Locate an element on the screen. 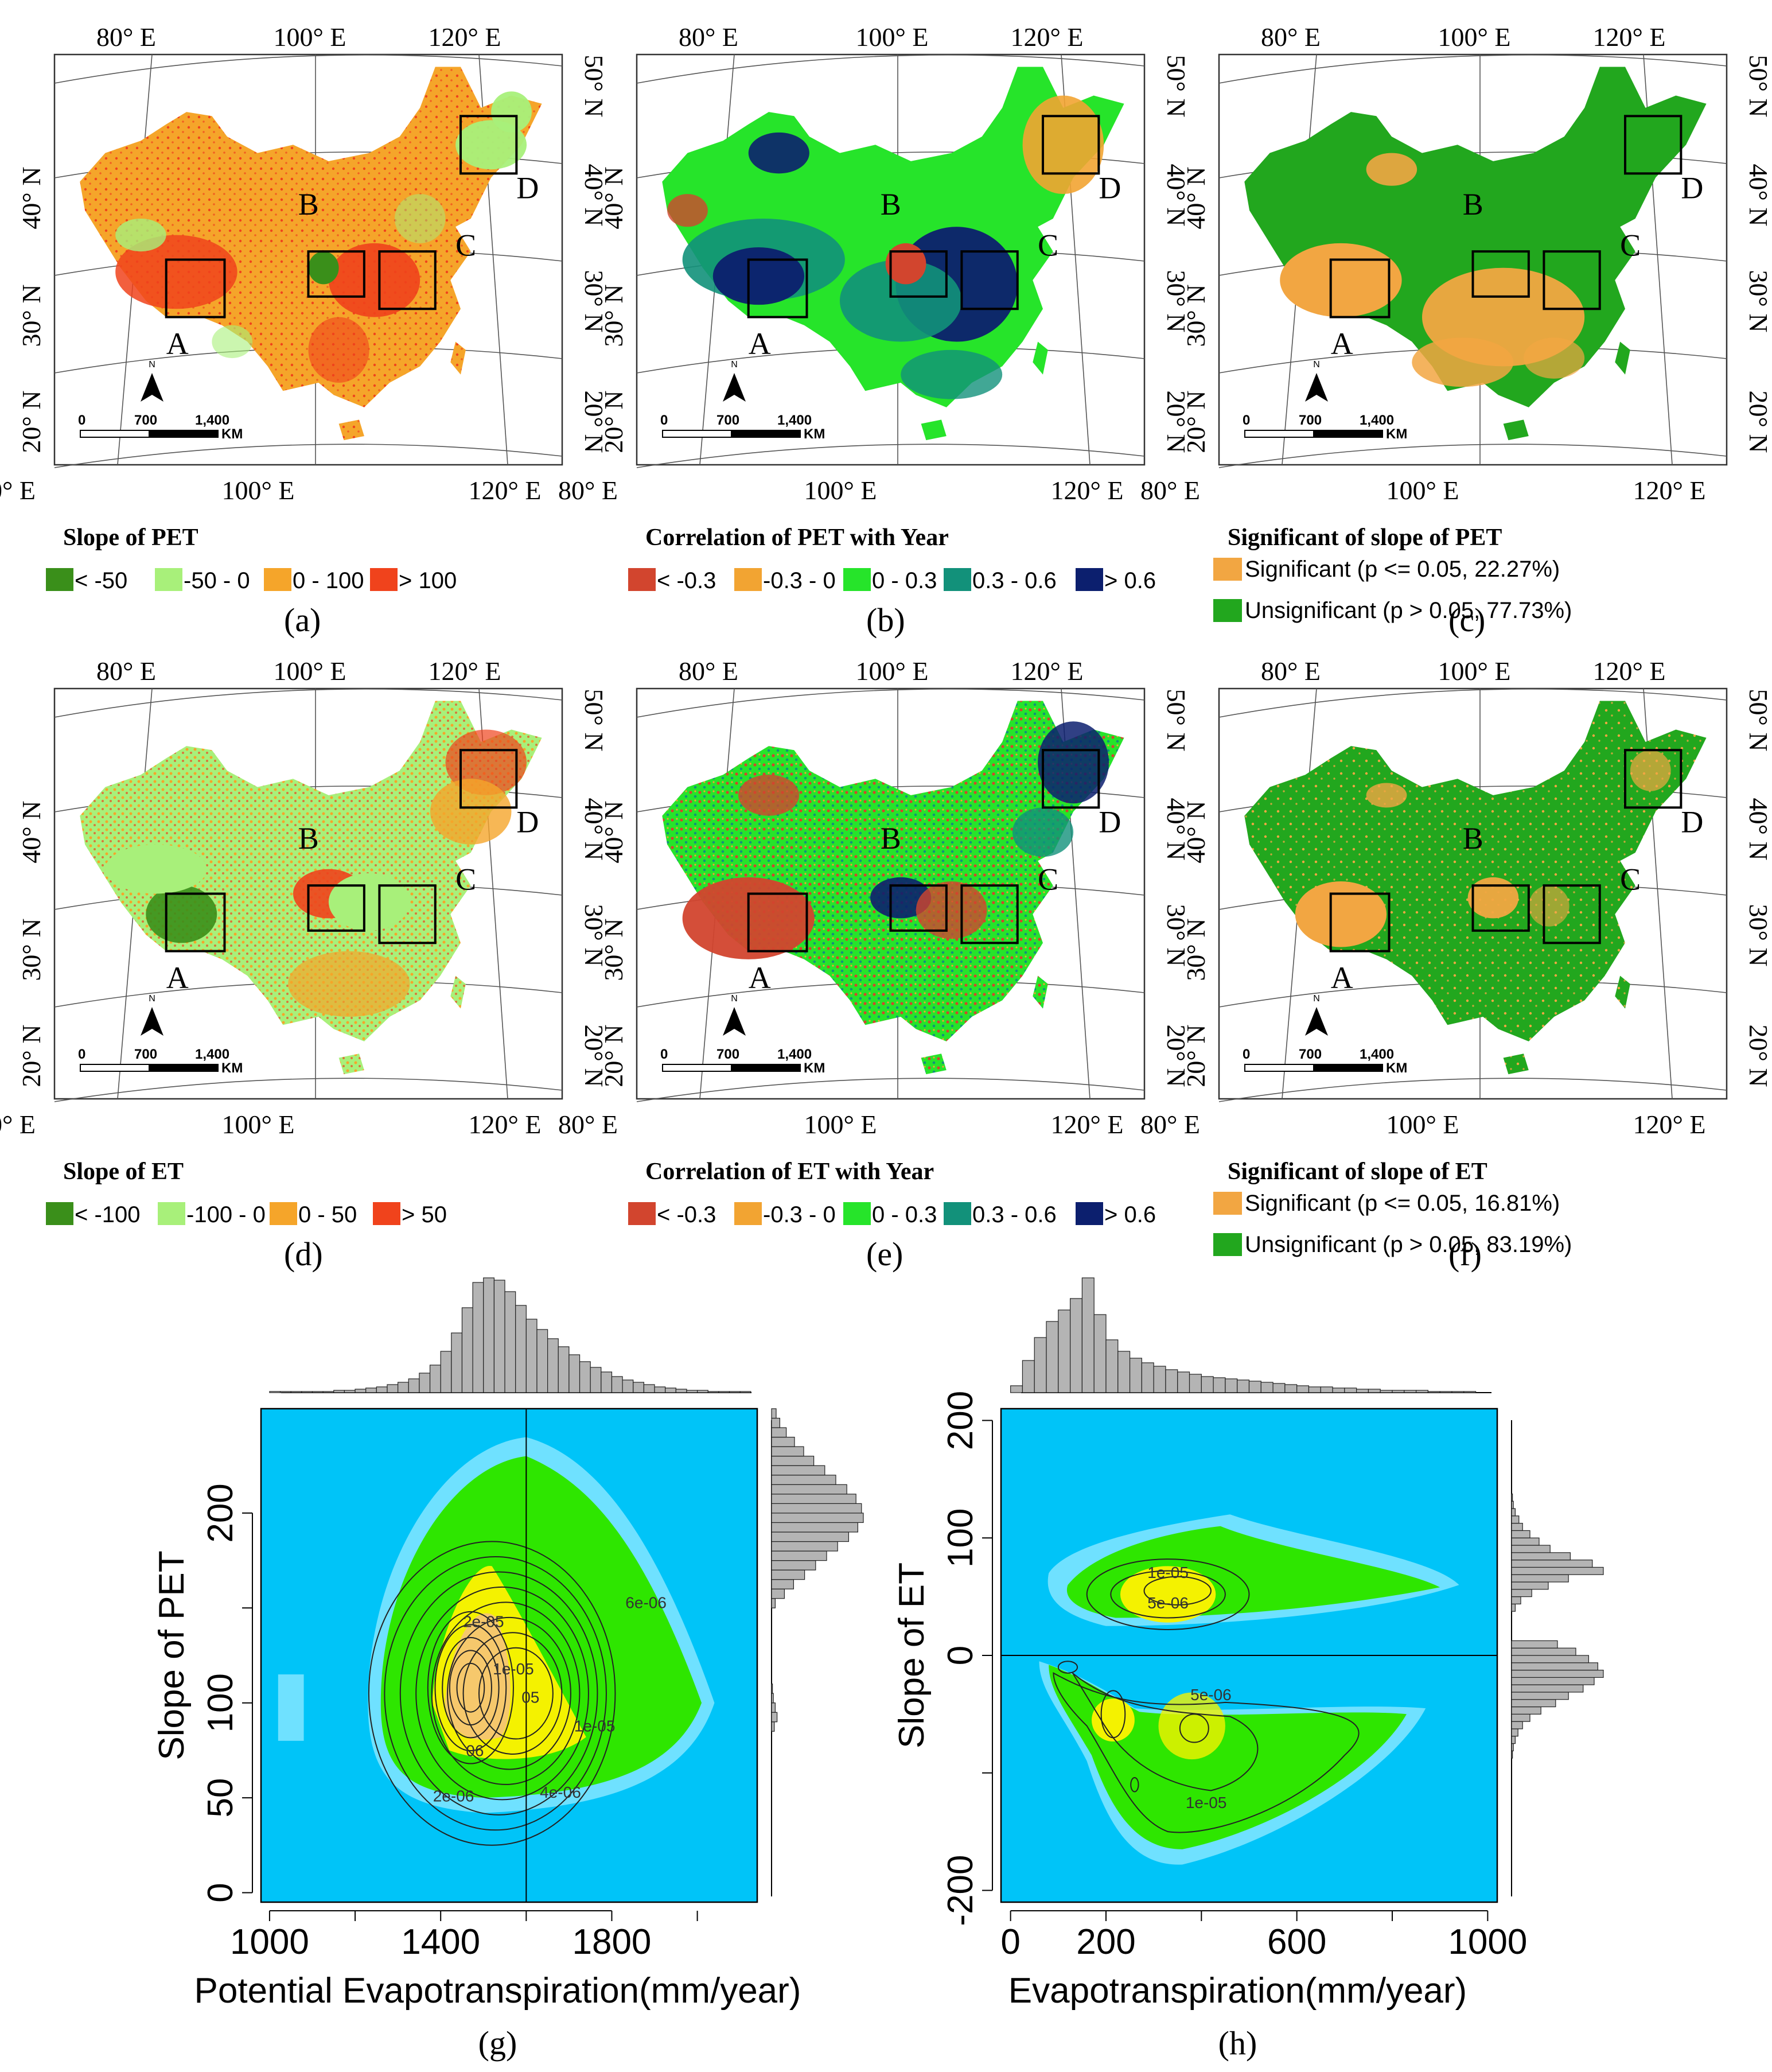 This screenshot has height=2072, width=1772. study-box-c is located at coordinates (990, 914).